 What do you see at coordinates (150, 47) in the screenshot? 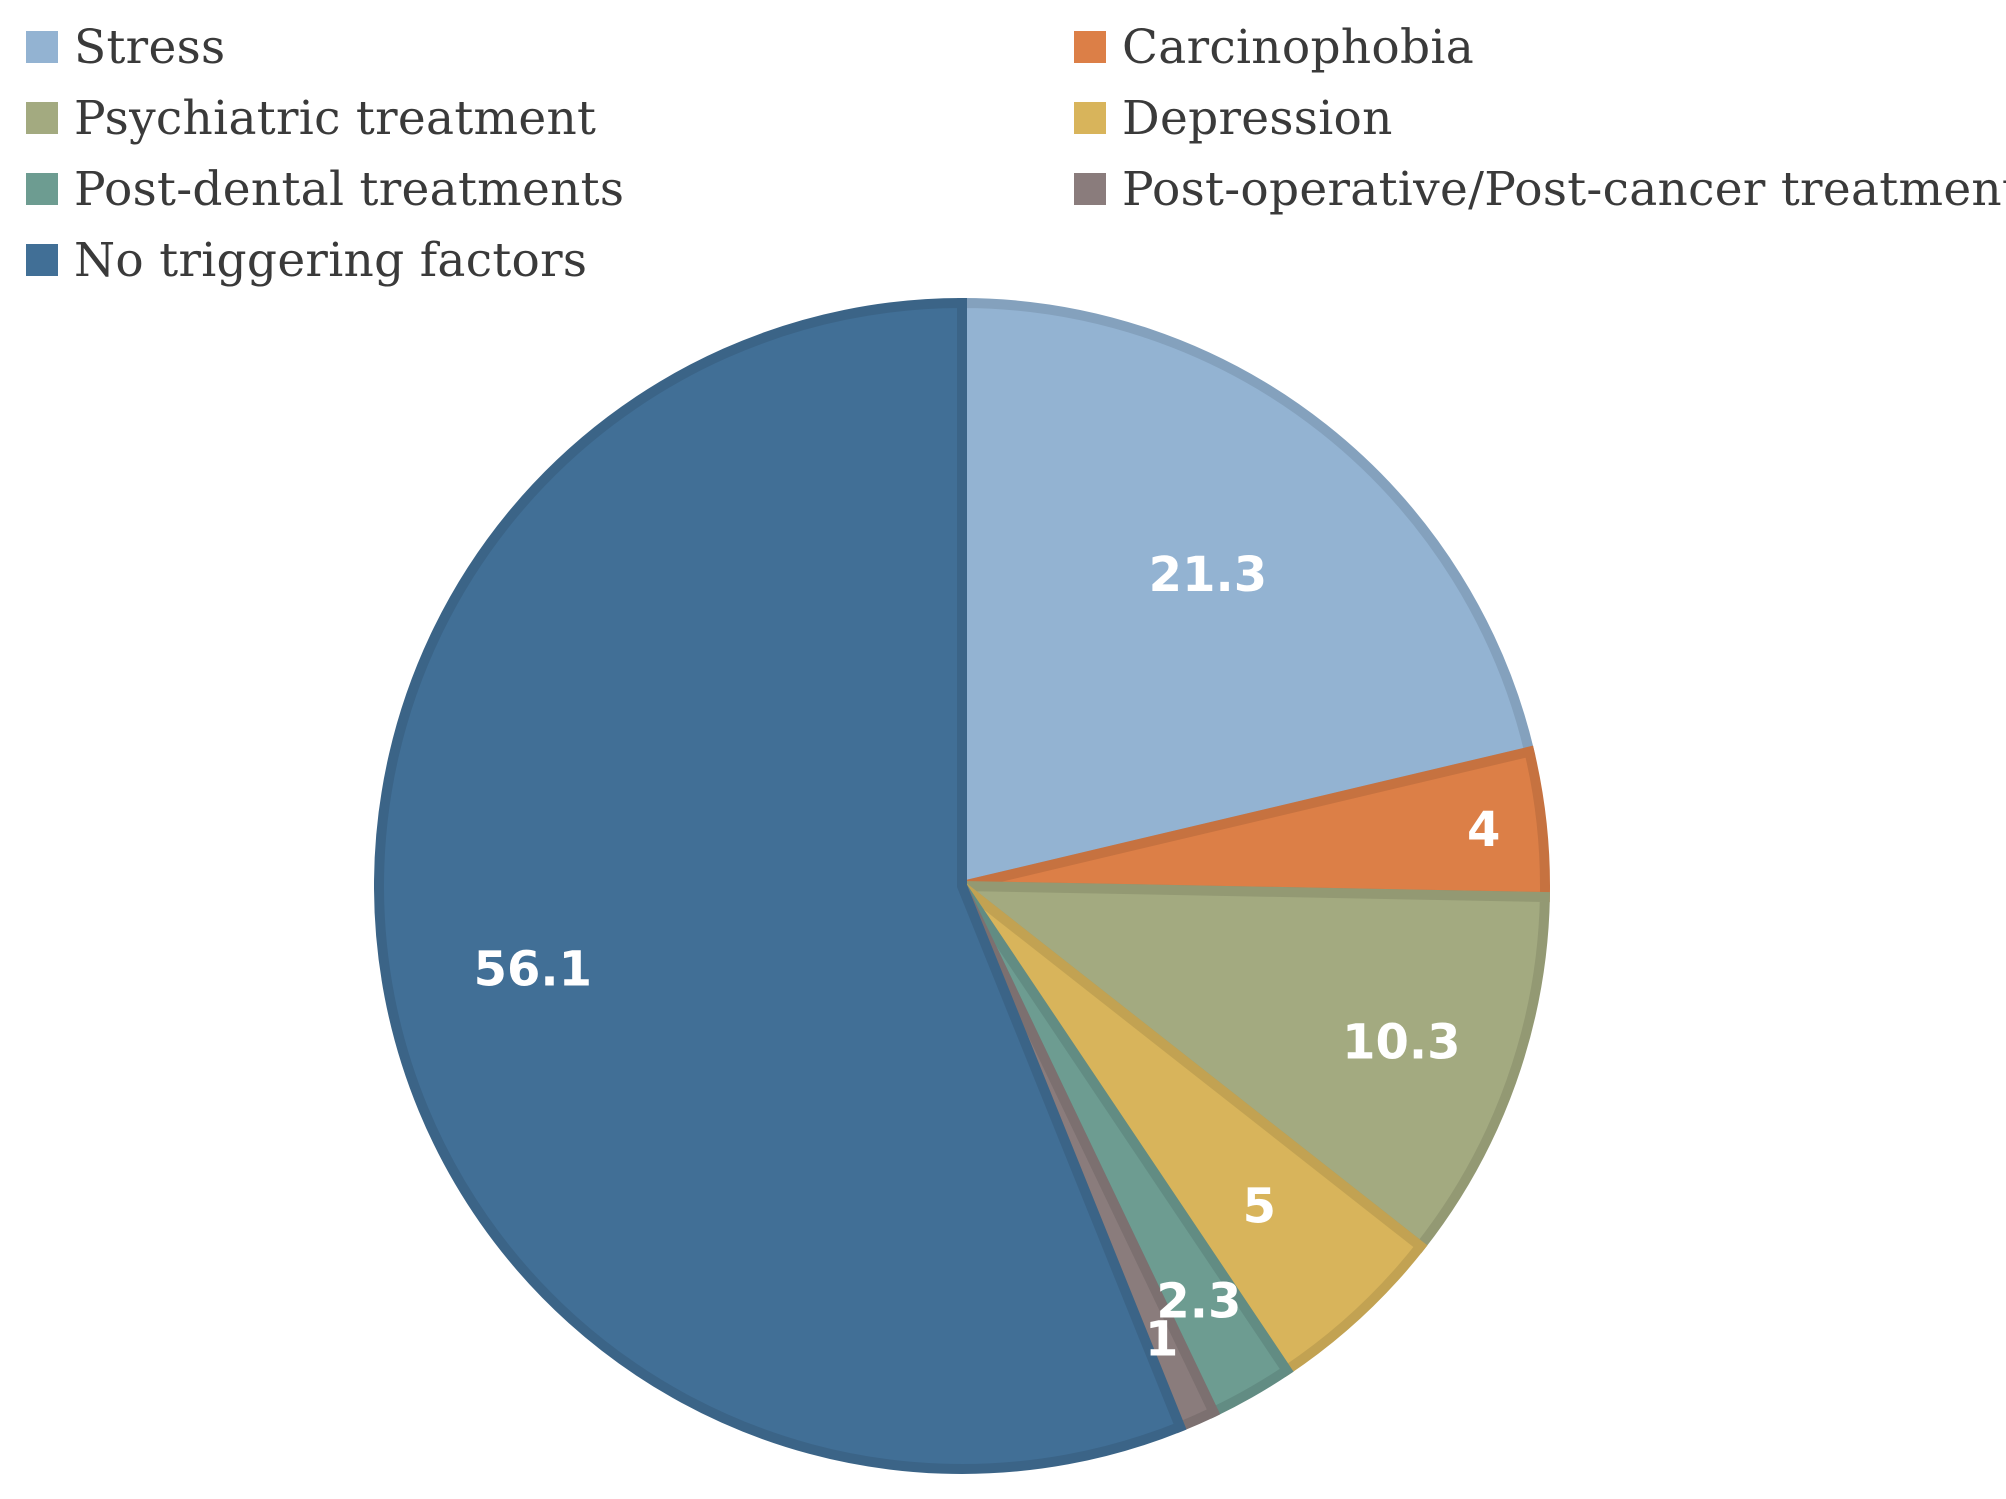
I see `legend-label-stress: Stress` at bounding box center [150, 47].